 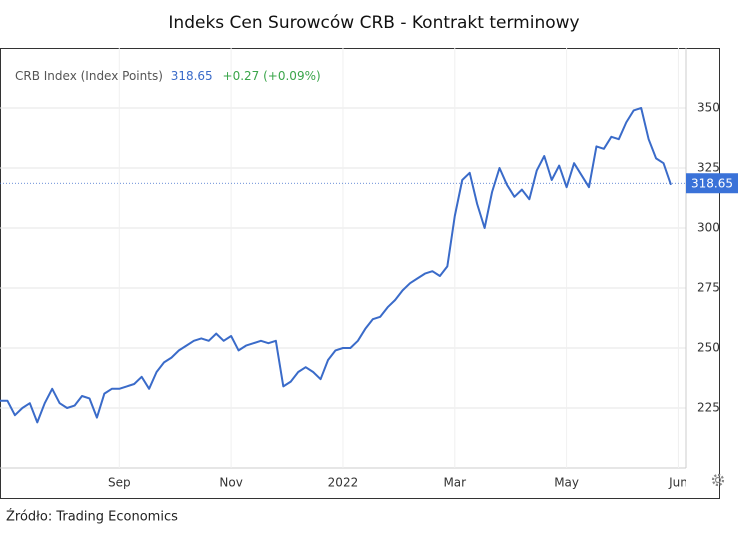 I want to click on x-tick-label: Nov, so click(x=230, y=483).